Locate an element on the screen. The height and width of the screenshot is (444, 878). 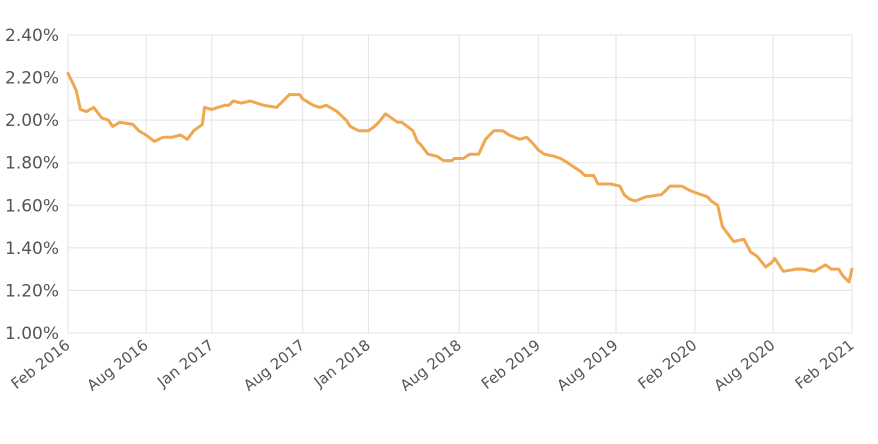
x-tick-label: Aug 2020 is located at coordinates (745, 365).